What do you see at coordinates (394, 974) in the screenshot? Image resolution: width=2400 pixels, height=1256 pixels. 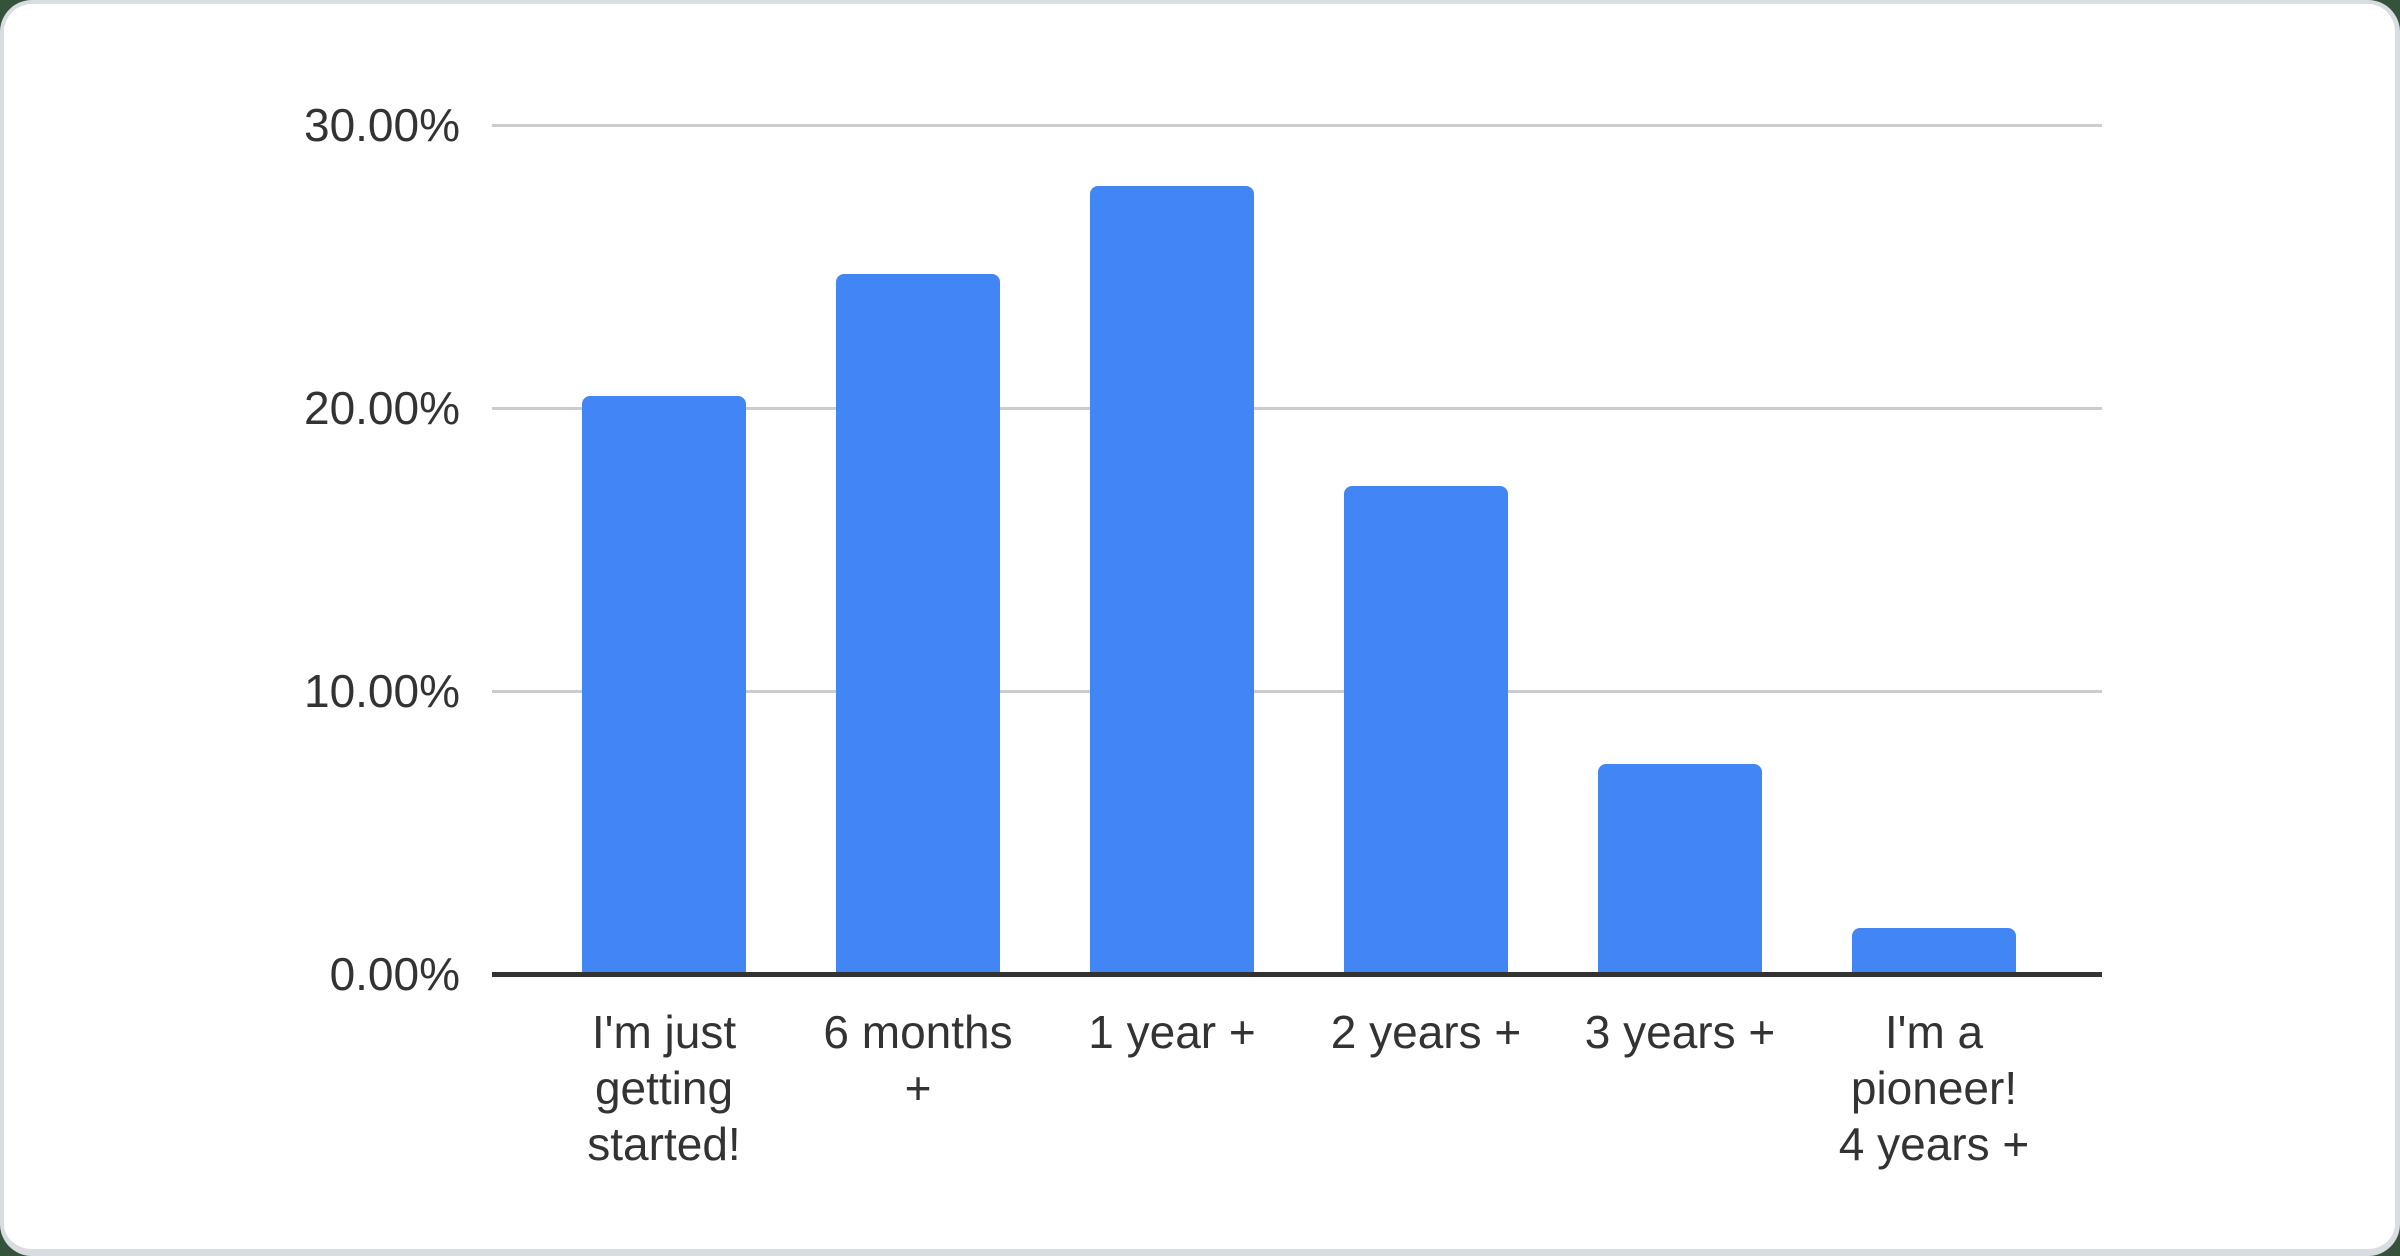 I see `y-axis-tick-label: 0.00%` at bounding box center [394, 974].